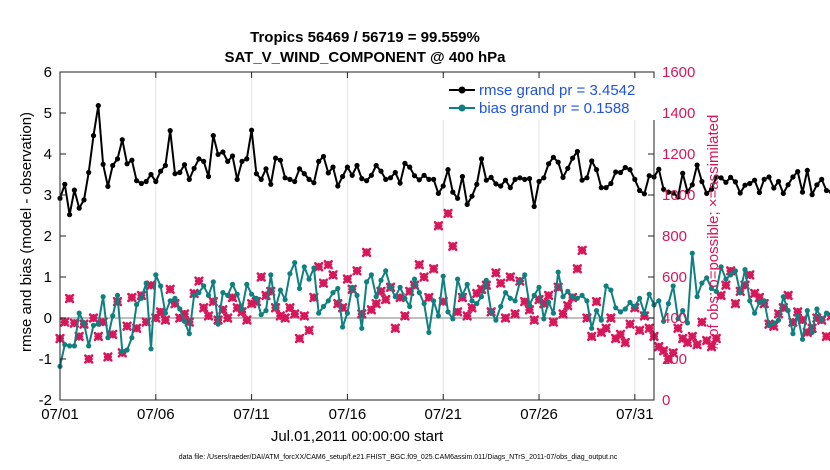  I want to click on legend-bias-label: bias grand pr = 0.1588, so click(554, 108).